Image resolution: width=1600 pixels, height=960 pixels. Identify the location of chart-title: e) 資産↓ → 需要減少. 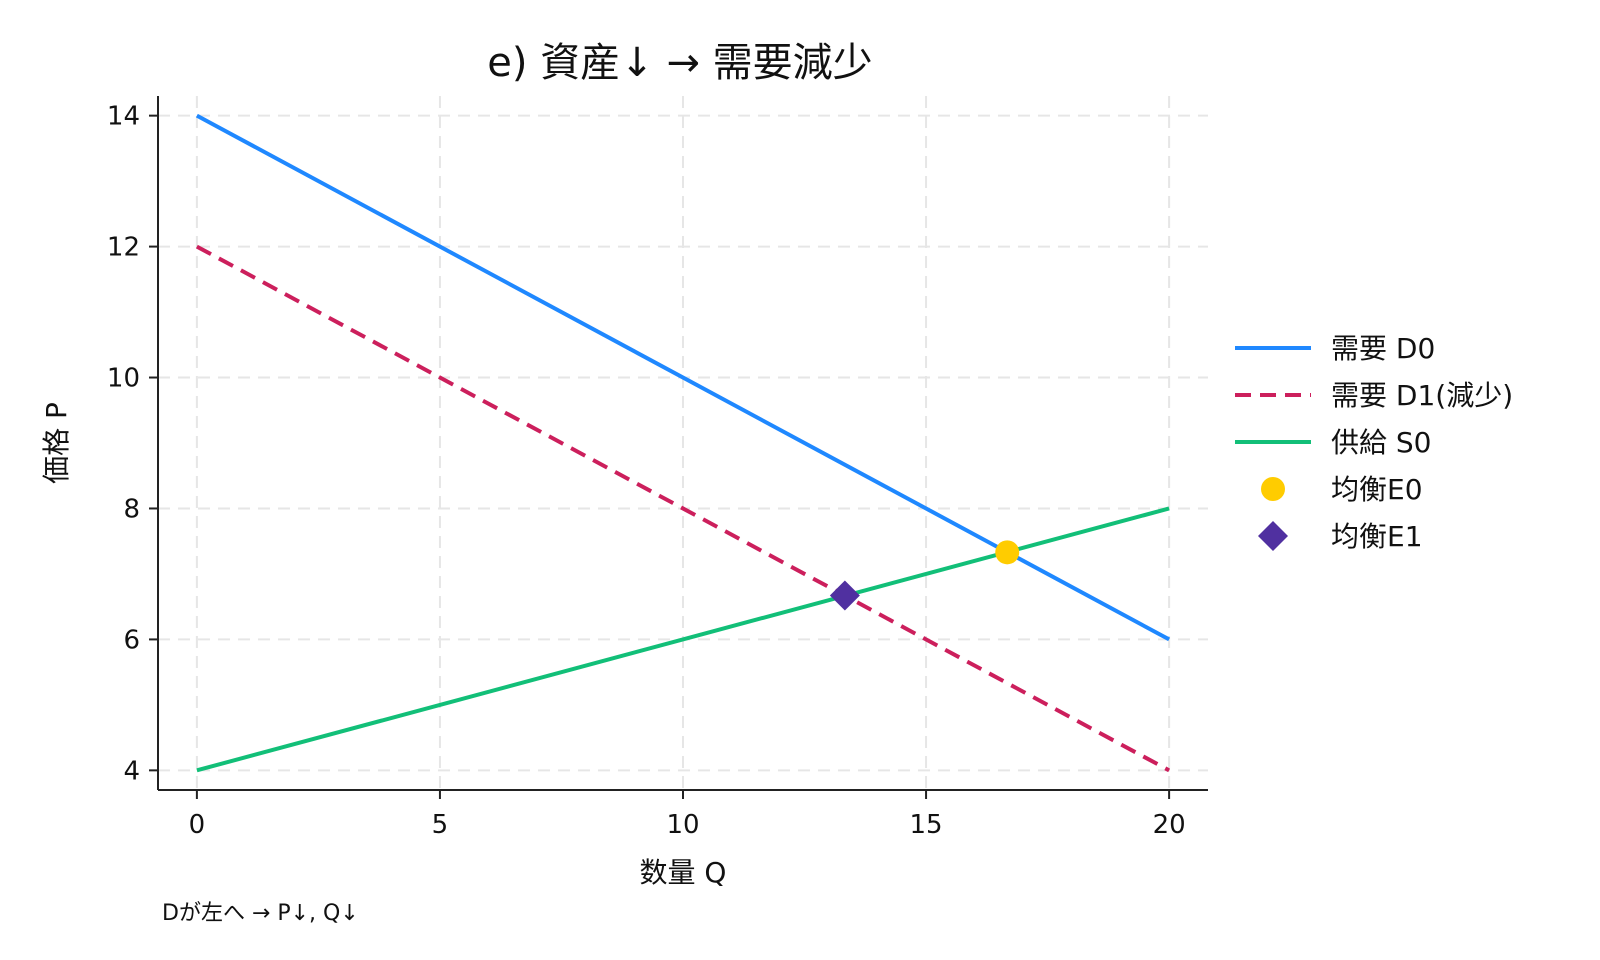
(679, 63).